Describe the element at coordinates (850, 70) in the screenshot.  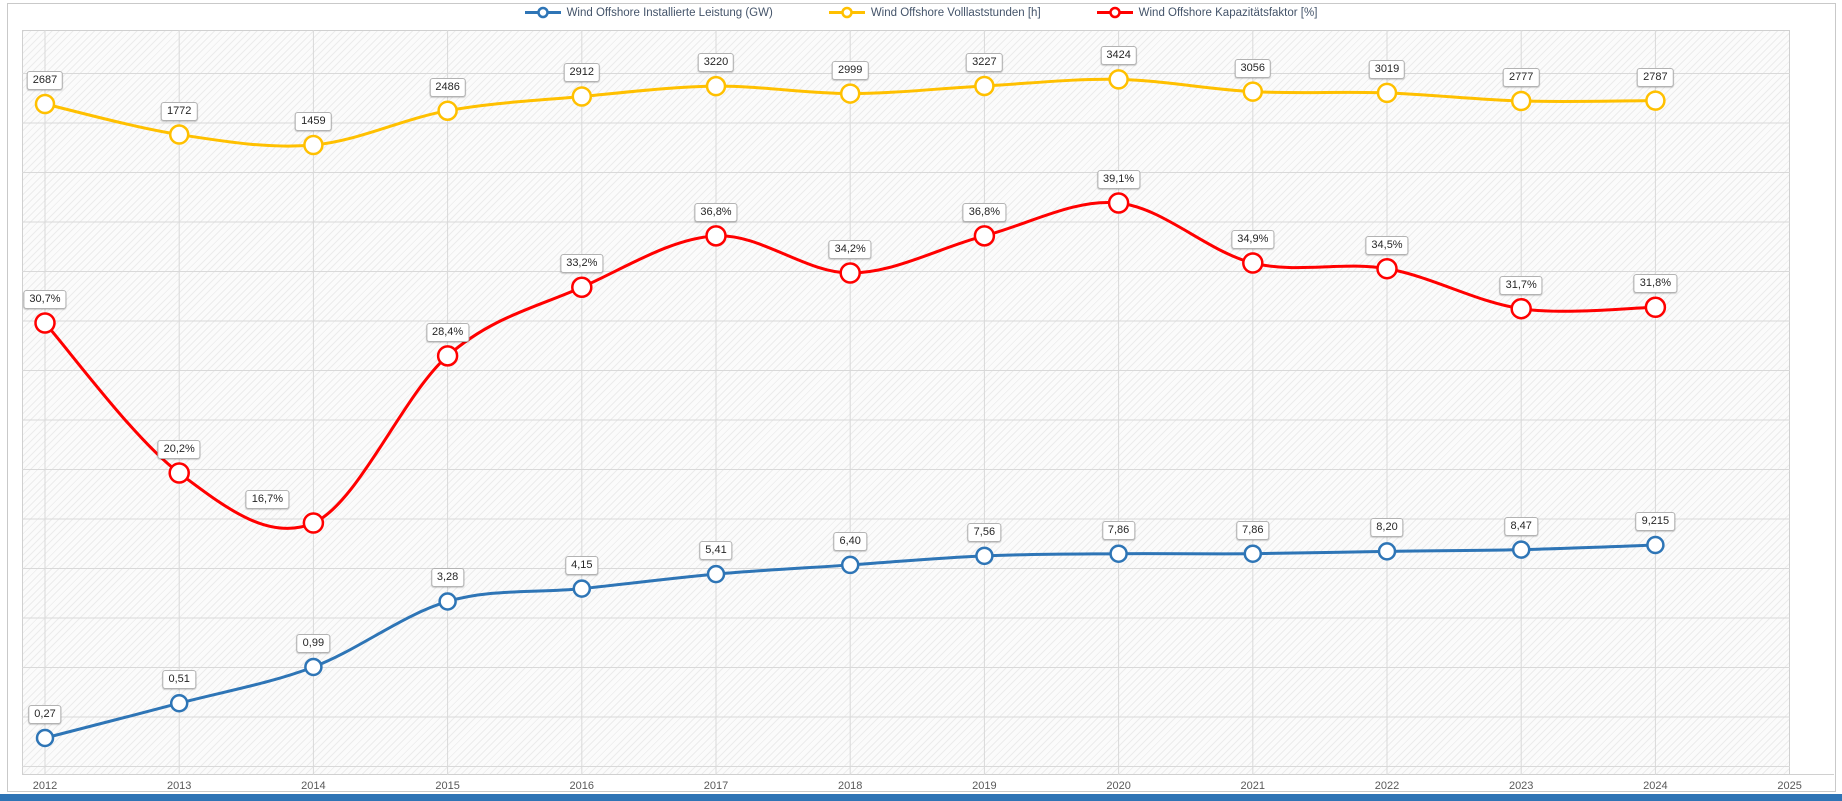
I see `data-label: 2999` at that location.